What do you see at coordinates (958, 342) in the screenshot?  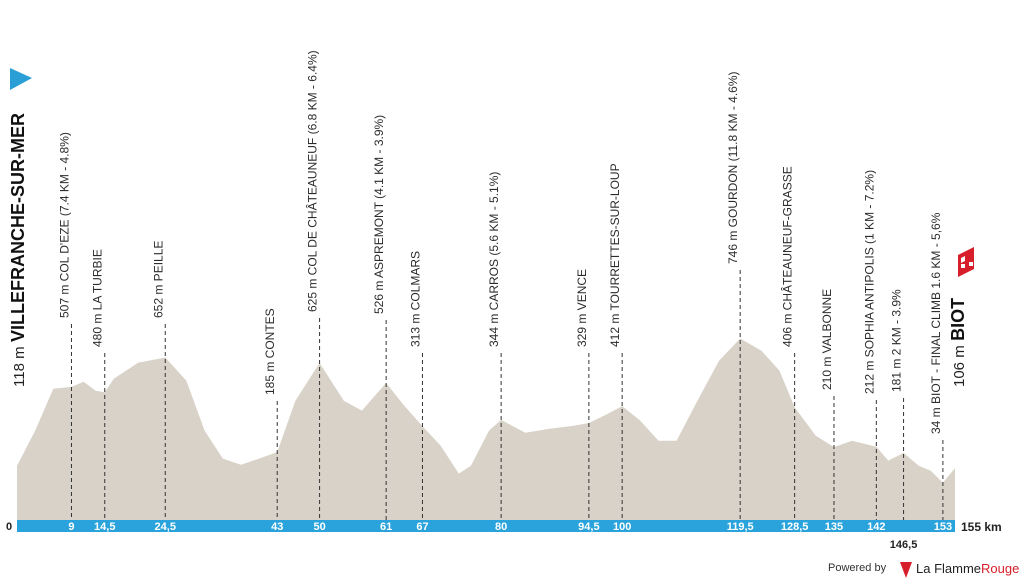 I see `finish-label: 106 m BIOT` at bounding box center [958, 342].